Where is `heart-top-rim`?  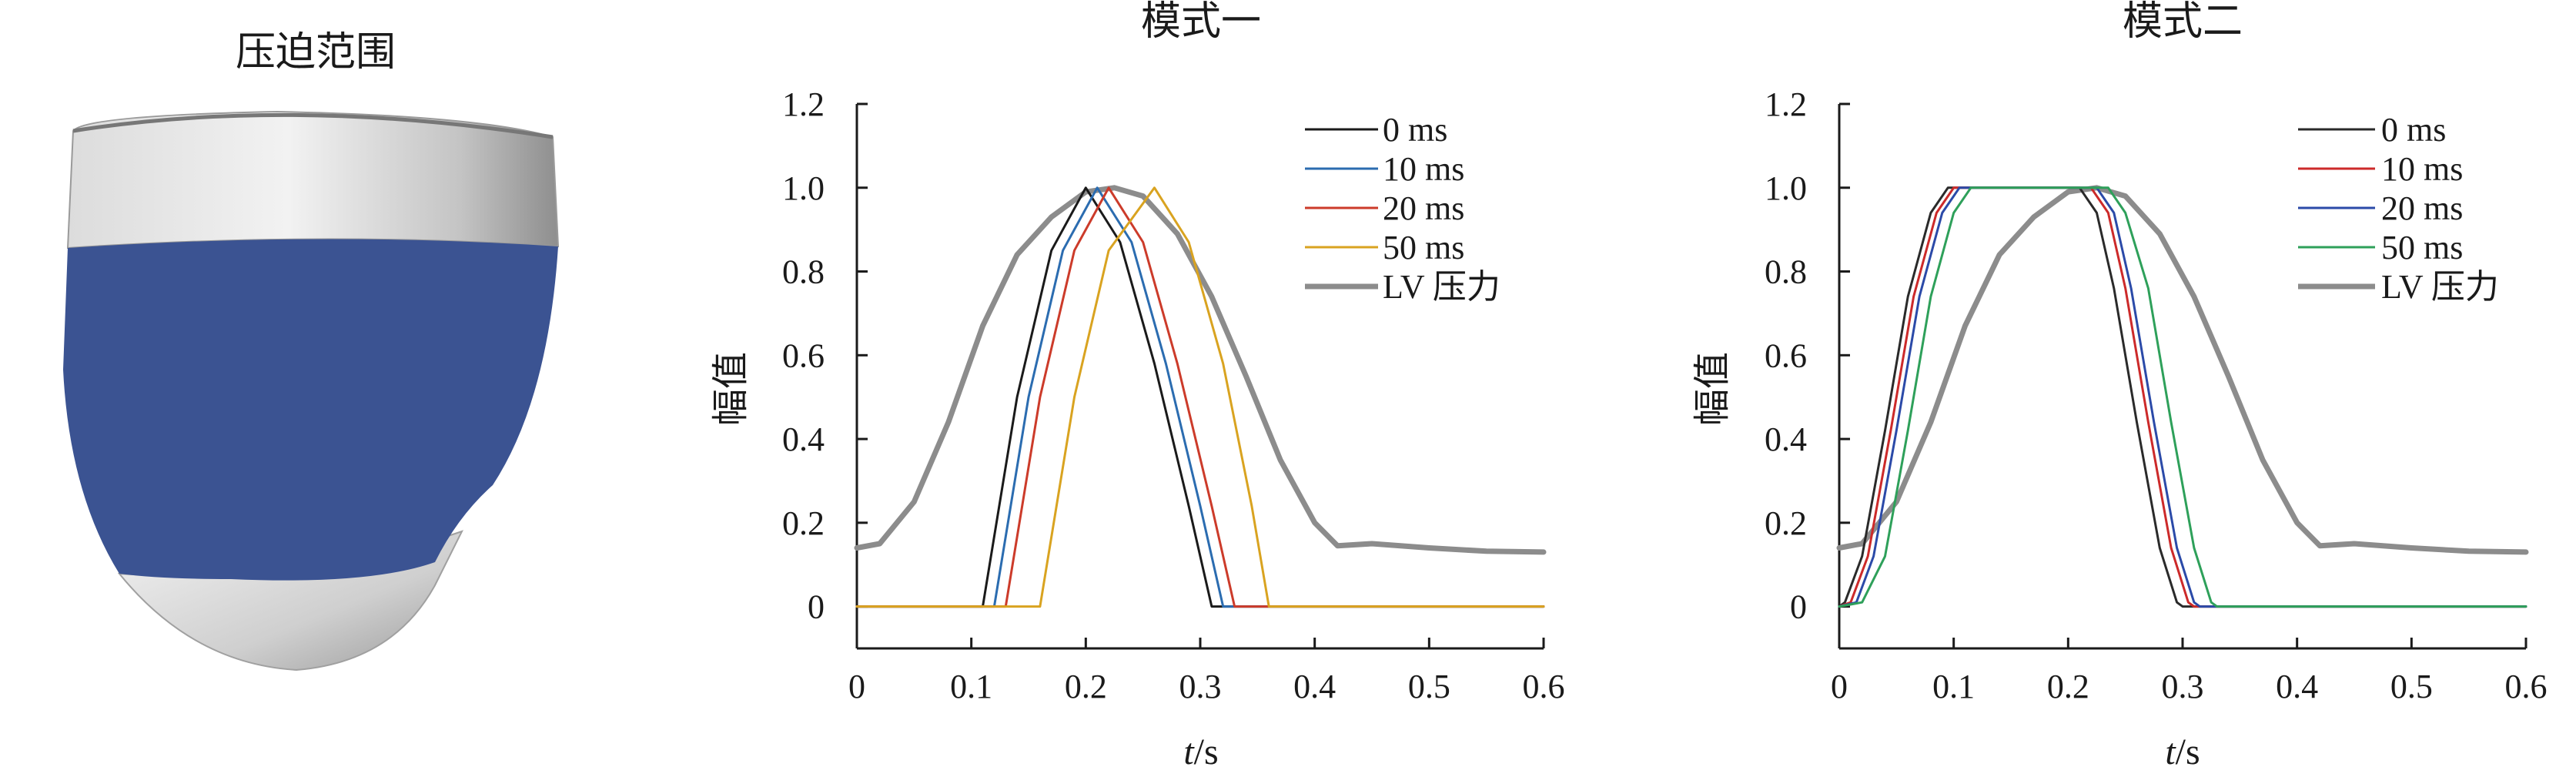 heart-top-rim is located at coordinates (313, 125).